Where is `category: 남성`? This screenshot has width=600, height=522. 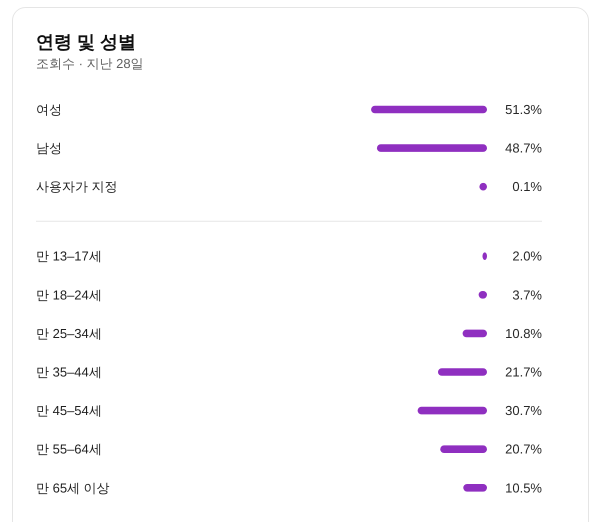 category: 남성 is located at coordinates (49, 148).